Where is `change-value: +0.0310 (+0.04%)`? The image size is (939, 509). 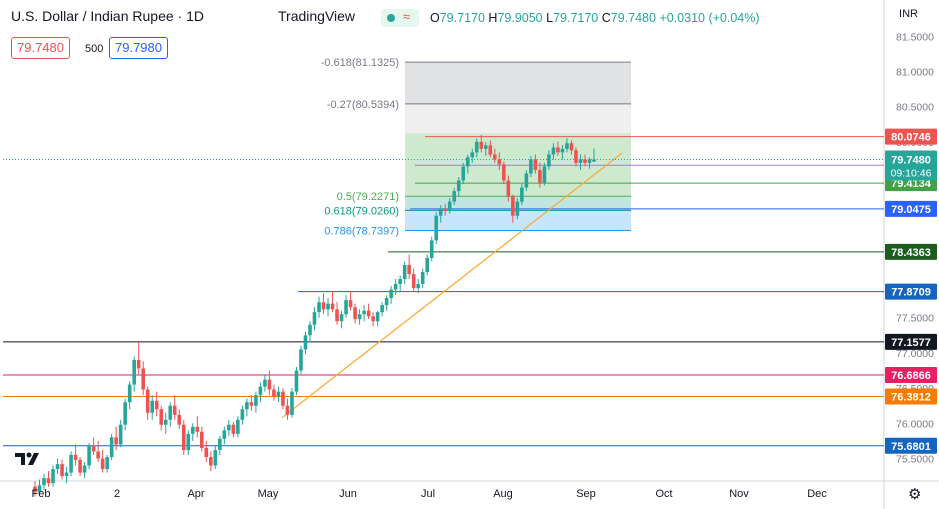
change-value: +0.0310 (+0.04%) is located at coordinates (709, 18).